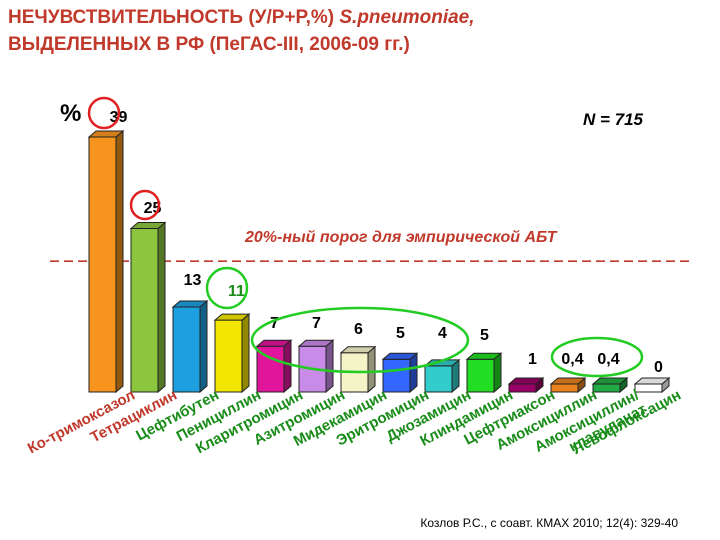 The image size is (720, 540). I want to click on y-unit-label: %, so click(71, 113).